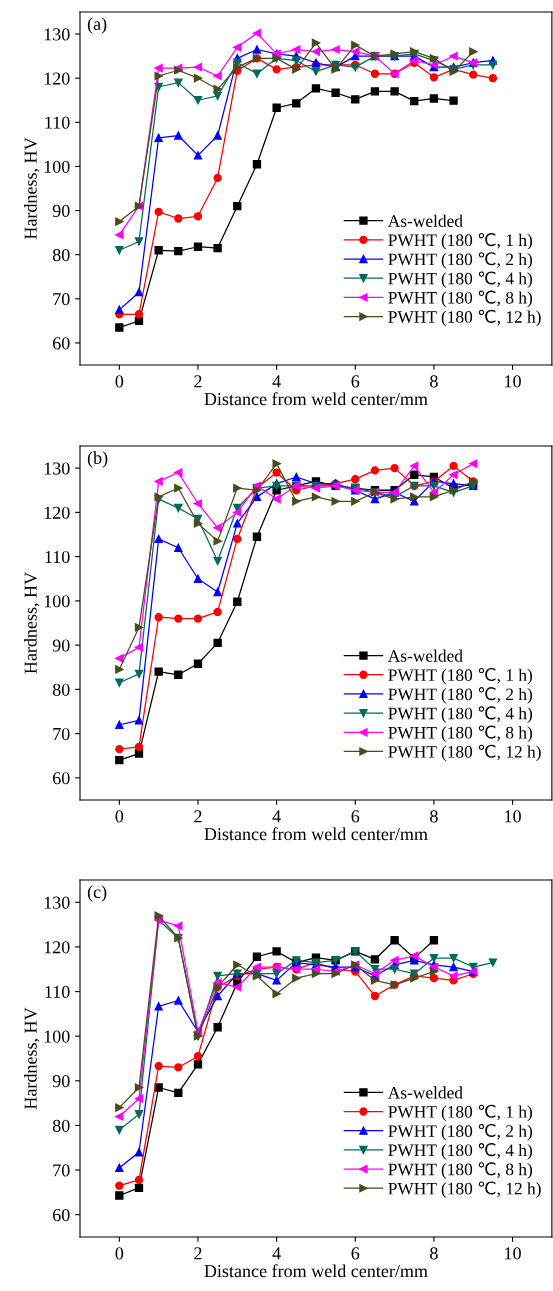  What do you see at coordinates (97, 25) in the screenshot?
I see `chart-title: (a)` at bounding box center [97, 25].